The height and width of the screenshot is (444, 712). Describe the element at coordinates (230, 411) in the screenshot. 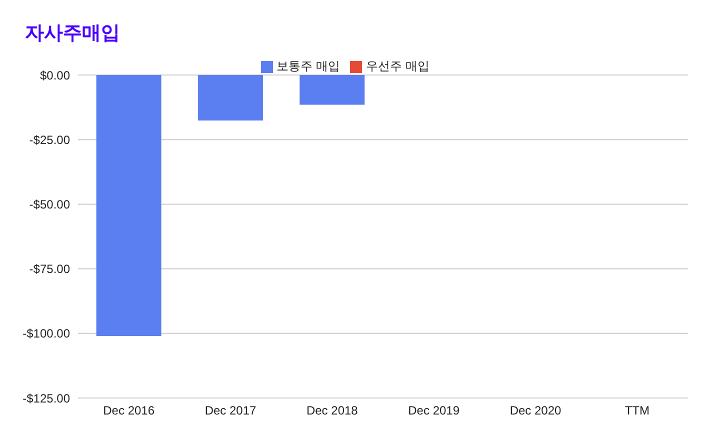

I see `x-tick-label: Dec 2017` at that location.